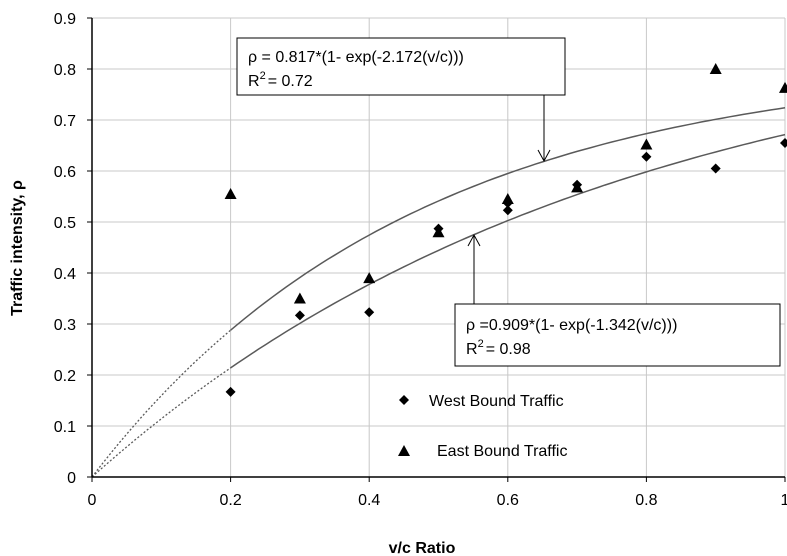 The image size is (787, 556). What do you see at coordinates (482, 426) in the screenshot?
I see `legend: West Bound Traffic East Bound Traffic` at bounding box center [482, 426].